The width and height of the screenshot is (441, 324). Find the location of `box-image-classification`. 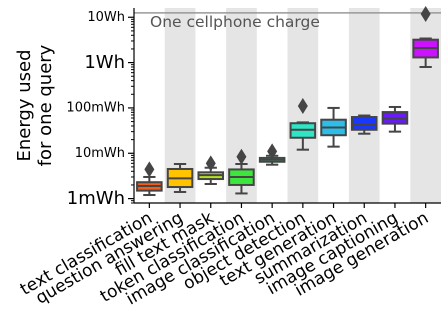

box-image-classification is located at coordinates (272, 154).